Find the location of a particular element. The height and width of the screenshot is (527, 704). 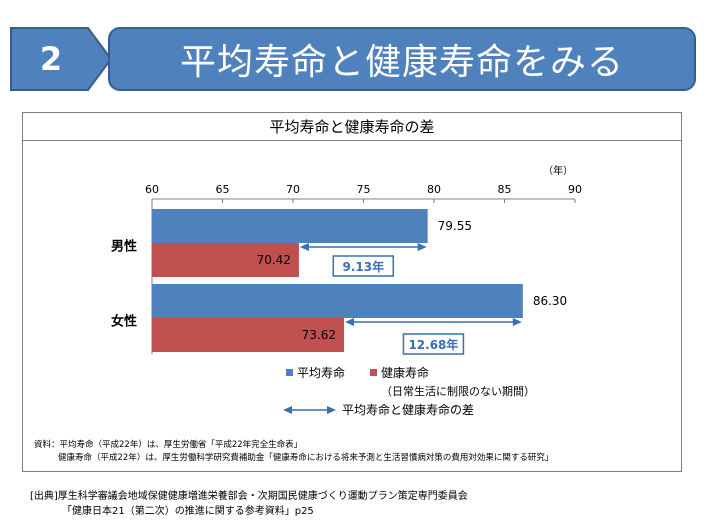

difference-label: 9.13年 is located at coordinates (363, 266).